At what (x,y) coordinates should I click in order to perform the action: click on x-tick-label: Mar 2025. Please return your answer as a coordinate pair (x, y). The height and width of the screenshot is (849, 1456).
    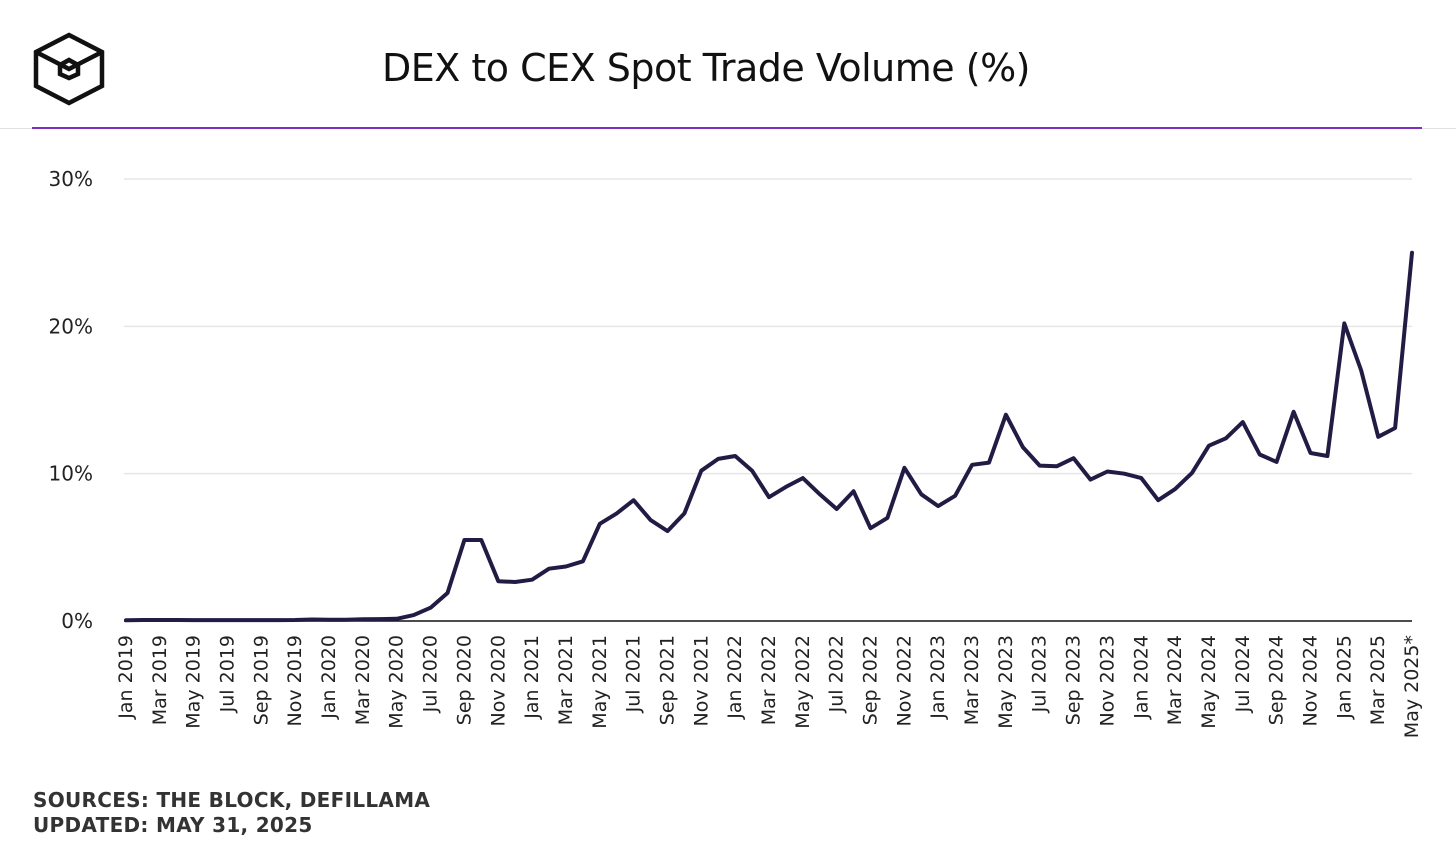
    Looking at the image, I should click on (1378, 680).